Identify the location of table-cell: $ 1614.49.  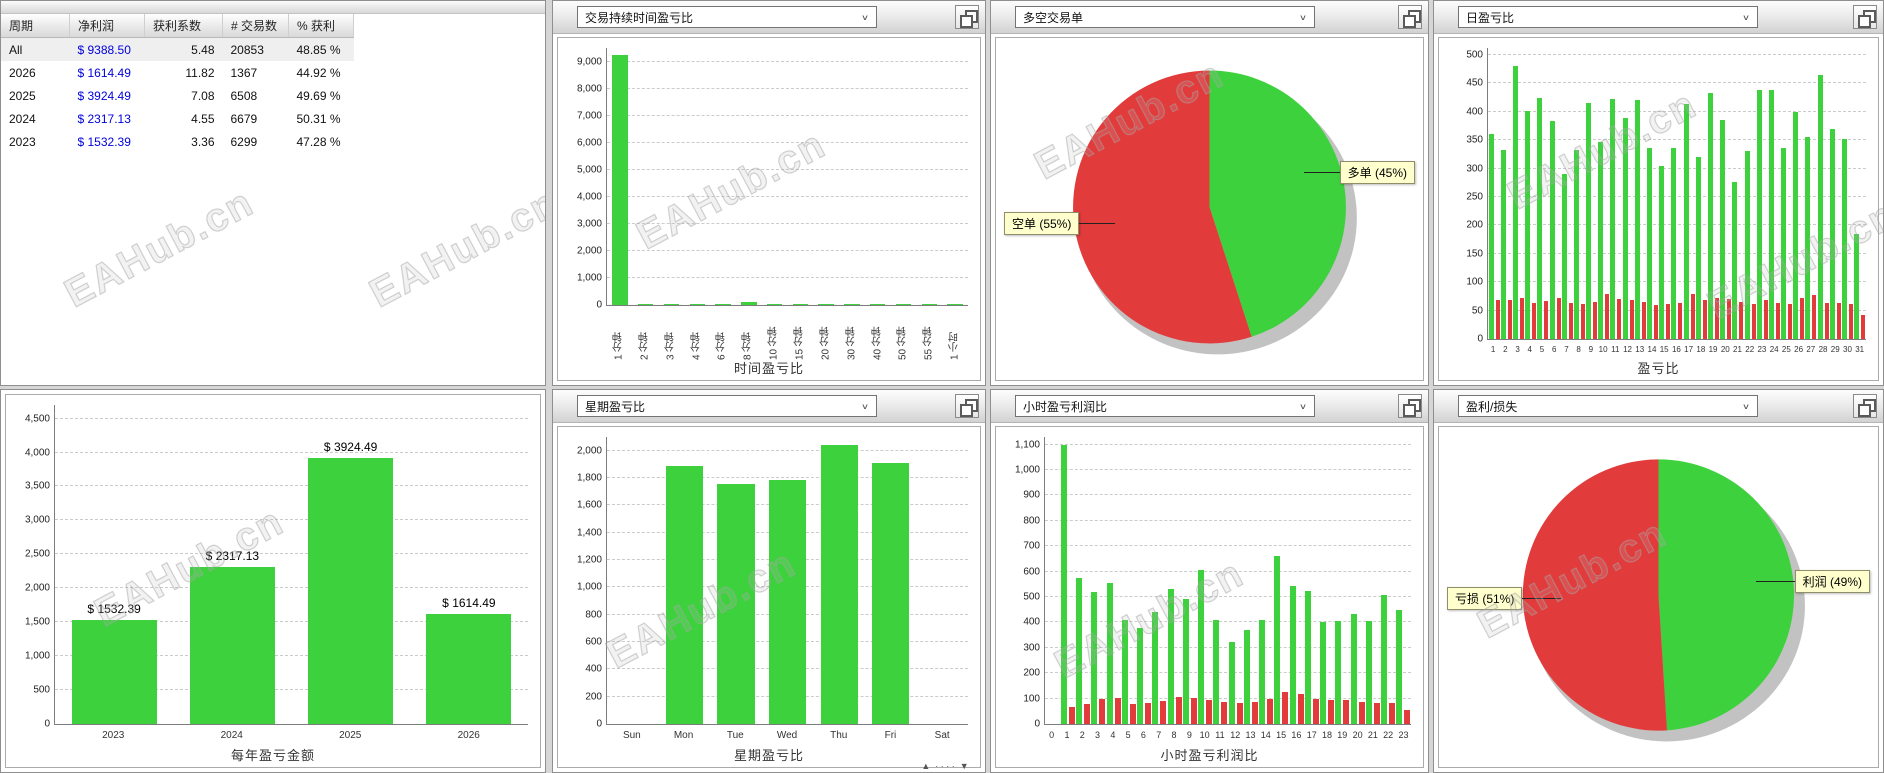
(104, 72).